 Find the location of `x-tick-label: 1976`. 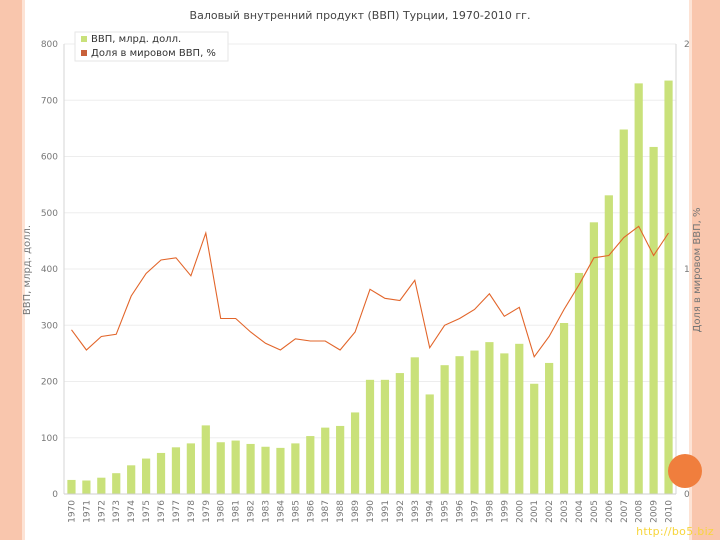

x-tick-label: 1976 is located at coordinates (162, 511).